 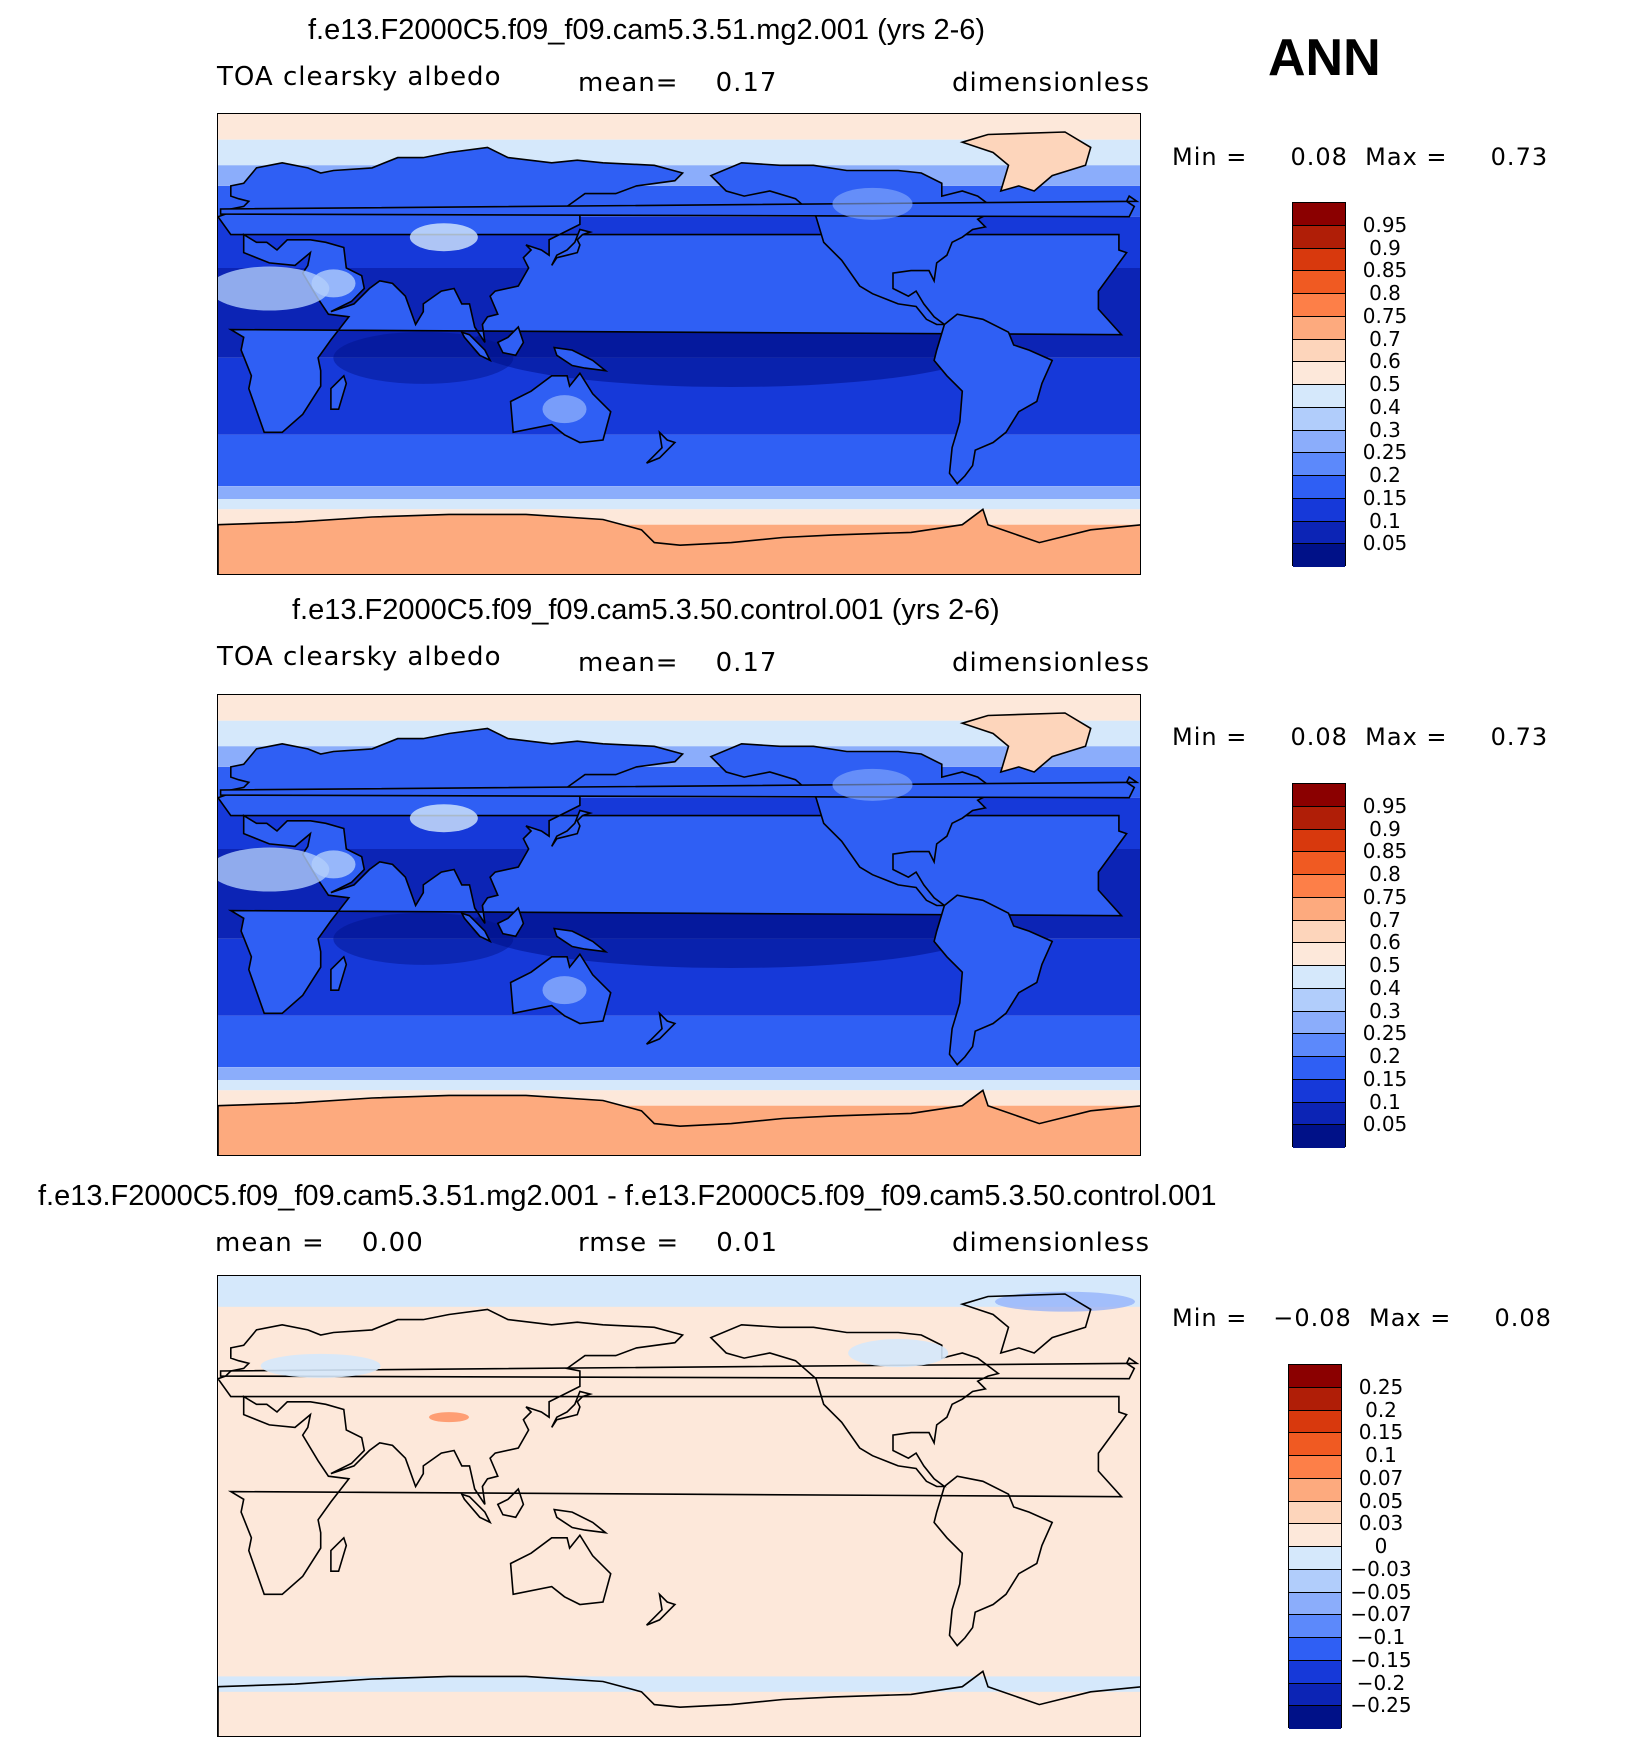 I want to click on colorbar-tick-label: −0.2, so click(x=1381, y=1682).